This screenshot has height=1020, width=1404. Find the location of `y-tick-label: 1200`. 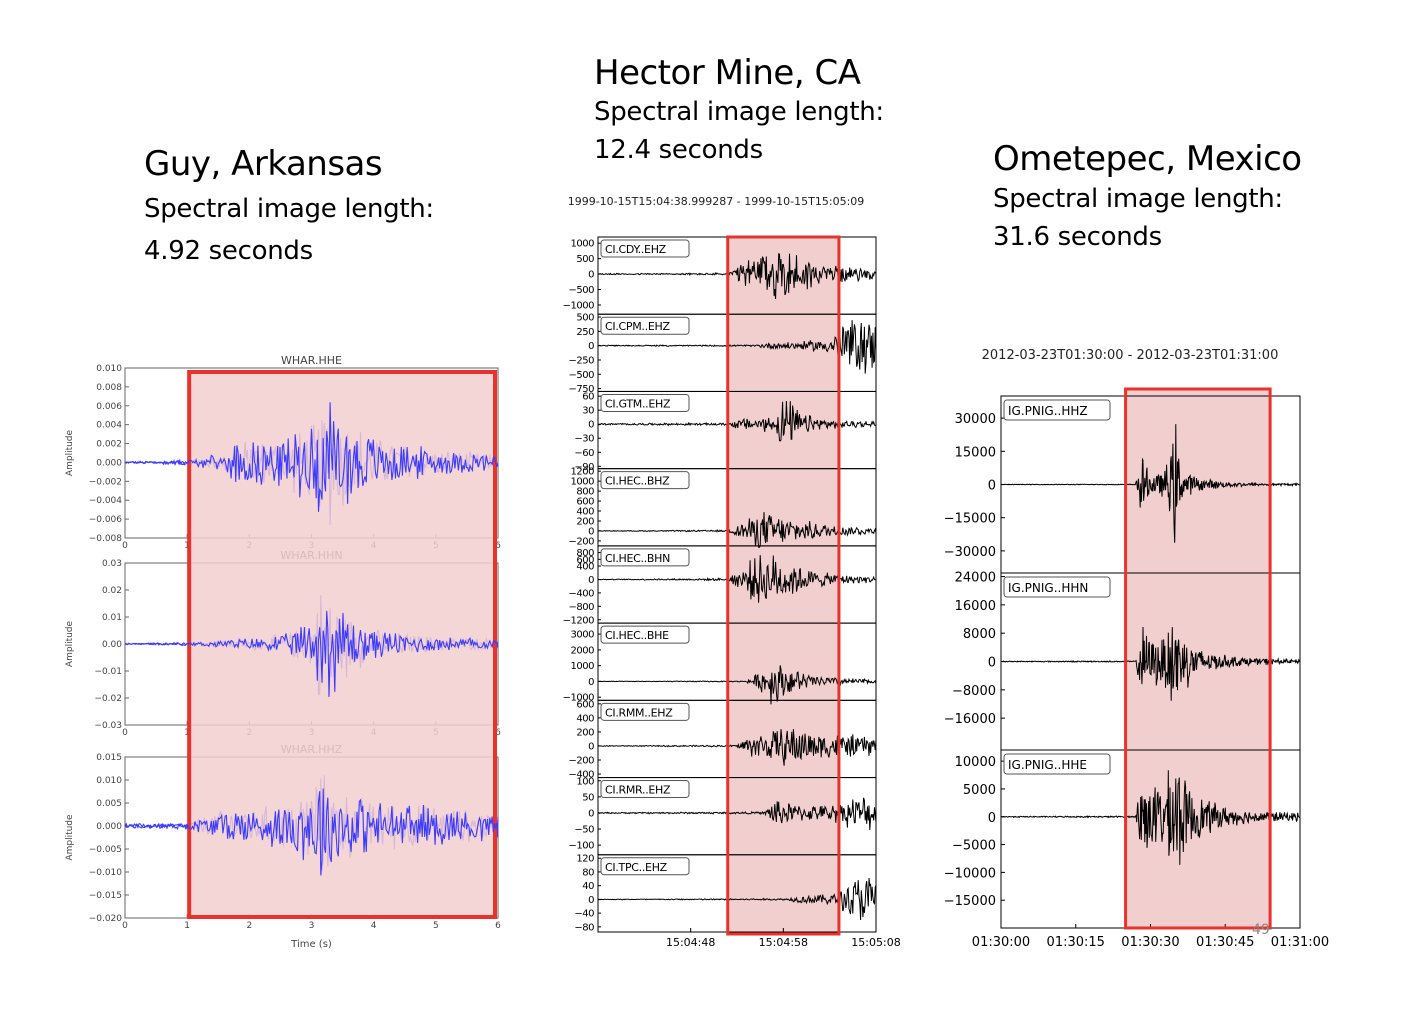

y-tick-label: 1200 is located at coordinates (583, 472).